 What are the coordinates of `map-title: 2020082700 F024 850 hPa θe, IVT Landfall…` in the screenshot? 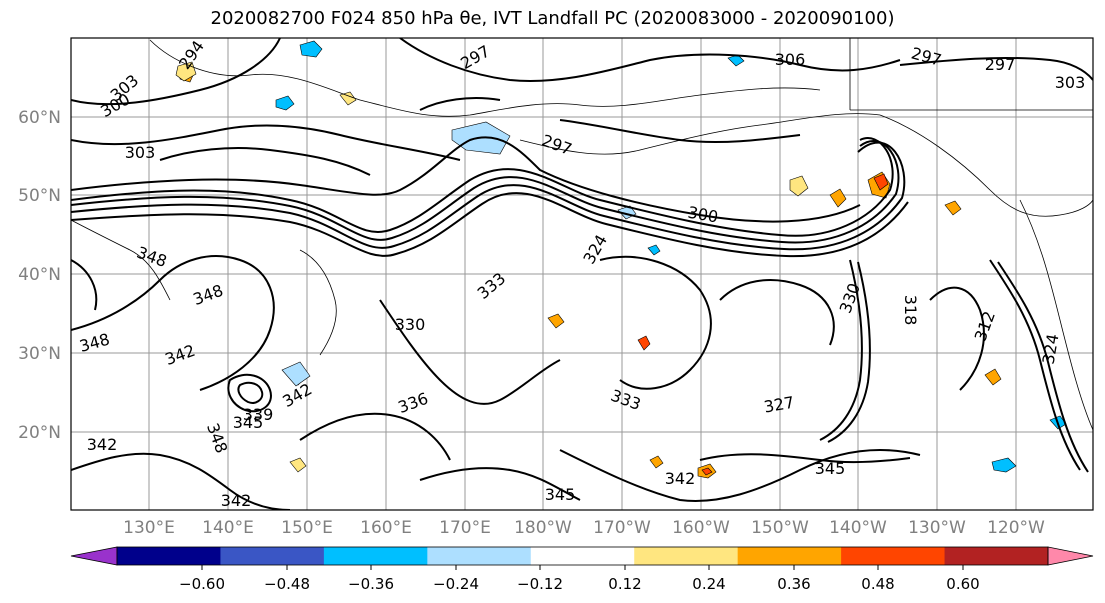 It's located at (552, 18).